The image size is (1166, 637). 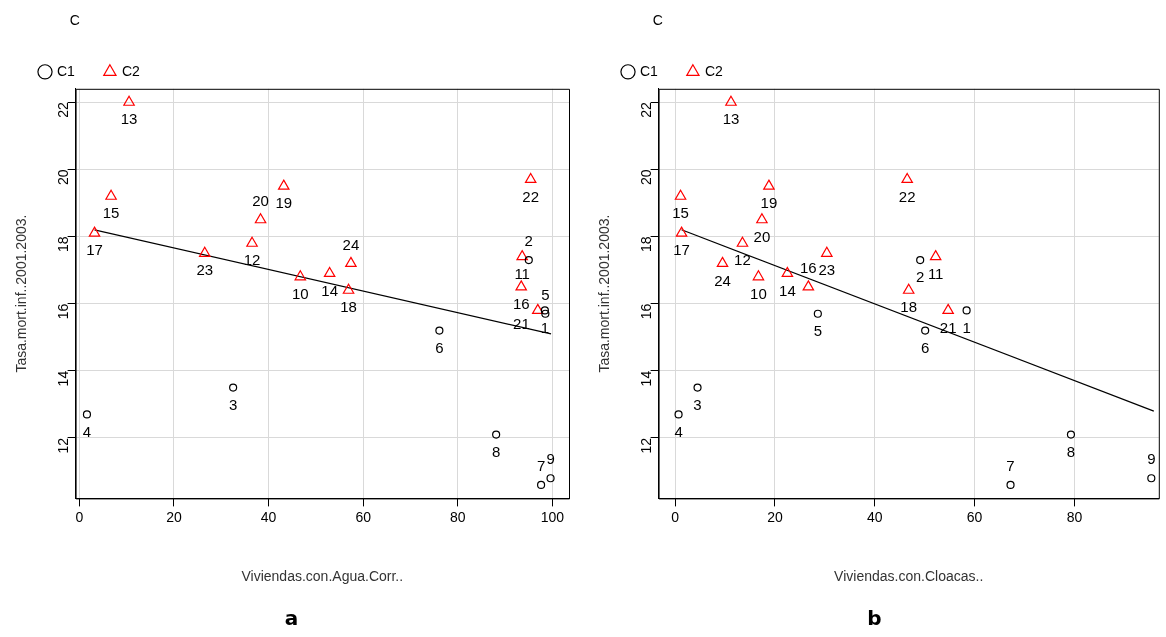 I want to click on x-axis-title: Viviendas.con.Cloacas.., so click(x=909, y=576).